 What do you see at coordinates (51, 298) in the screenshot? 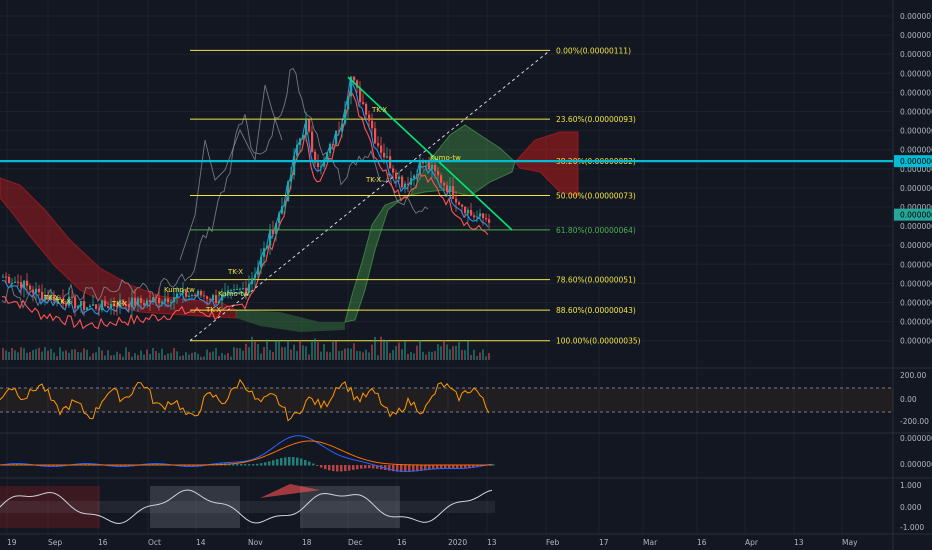
I see `annotation-label: TK-X` at bounding box center [51, 298].